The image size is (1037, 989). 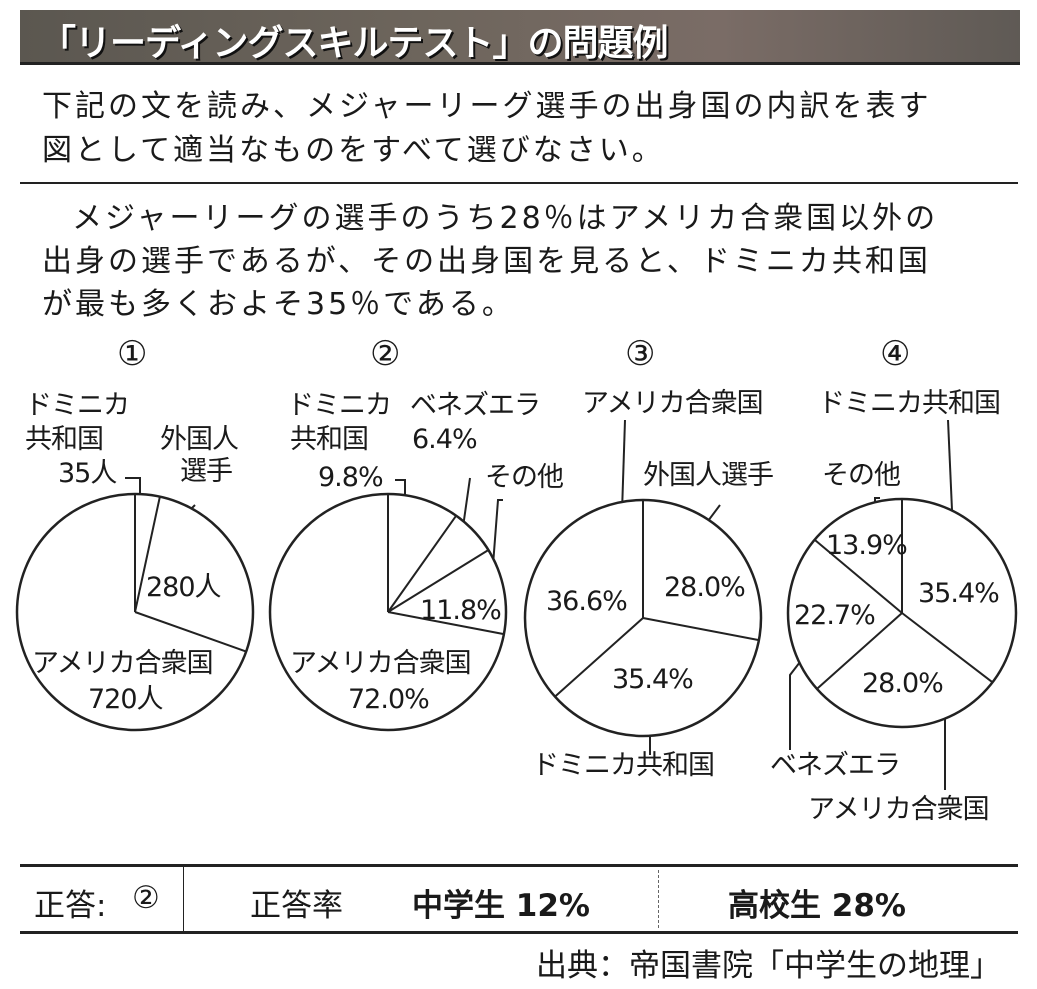 I want to click on rate-label: 正答率, so click(x=296, y=906).